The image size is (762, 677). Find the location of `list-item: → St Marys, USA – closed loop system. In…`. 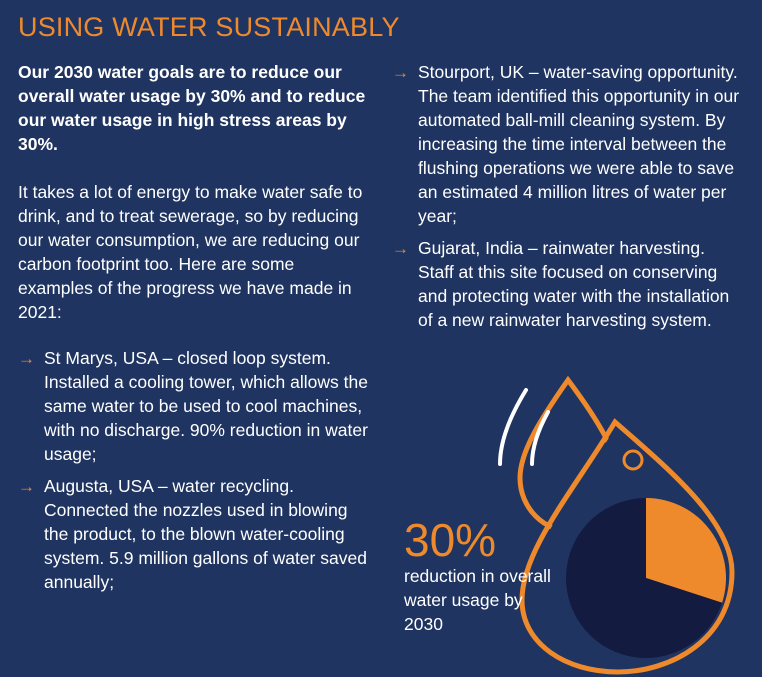

list-item: → St Marys, USA – closed loop system. In… is located at coordinates (194, 406).